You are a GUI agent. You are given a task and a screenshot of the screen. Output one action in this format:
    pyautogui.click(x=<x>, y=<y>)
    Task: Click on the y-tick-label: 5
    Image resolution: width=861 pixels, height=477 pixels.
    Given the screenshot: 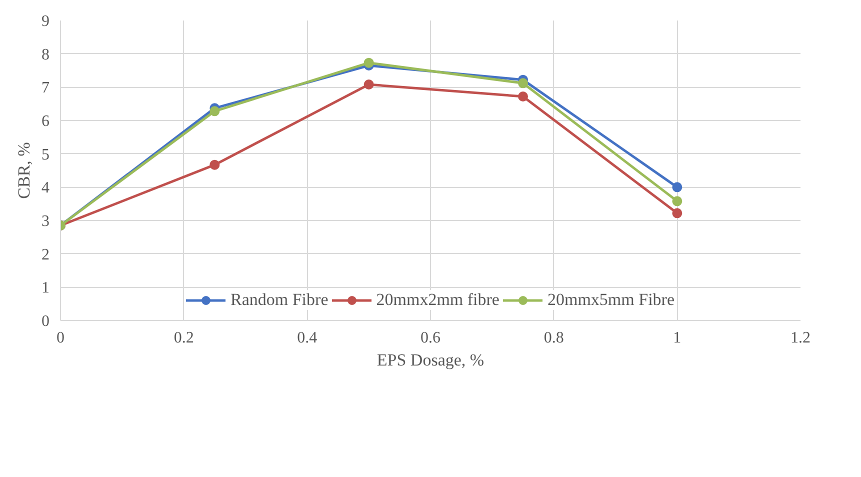 What is the action you would take?
    pyautogui.click(x=46, y=155)
    